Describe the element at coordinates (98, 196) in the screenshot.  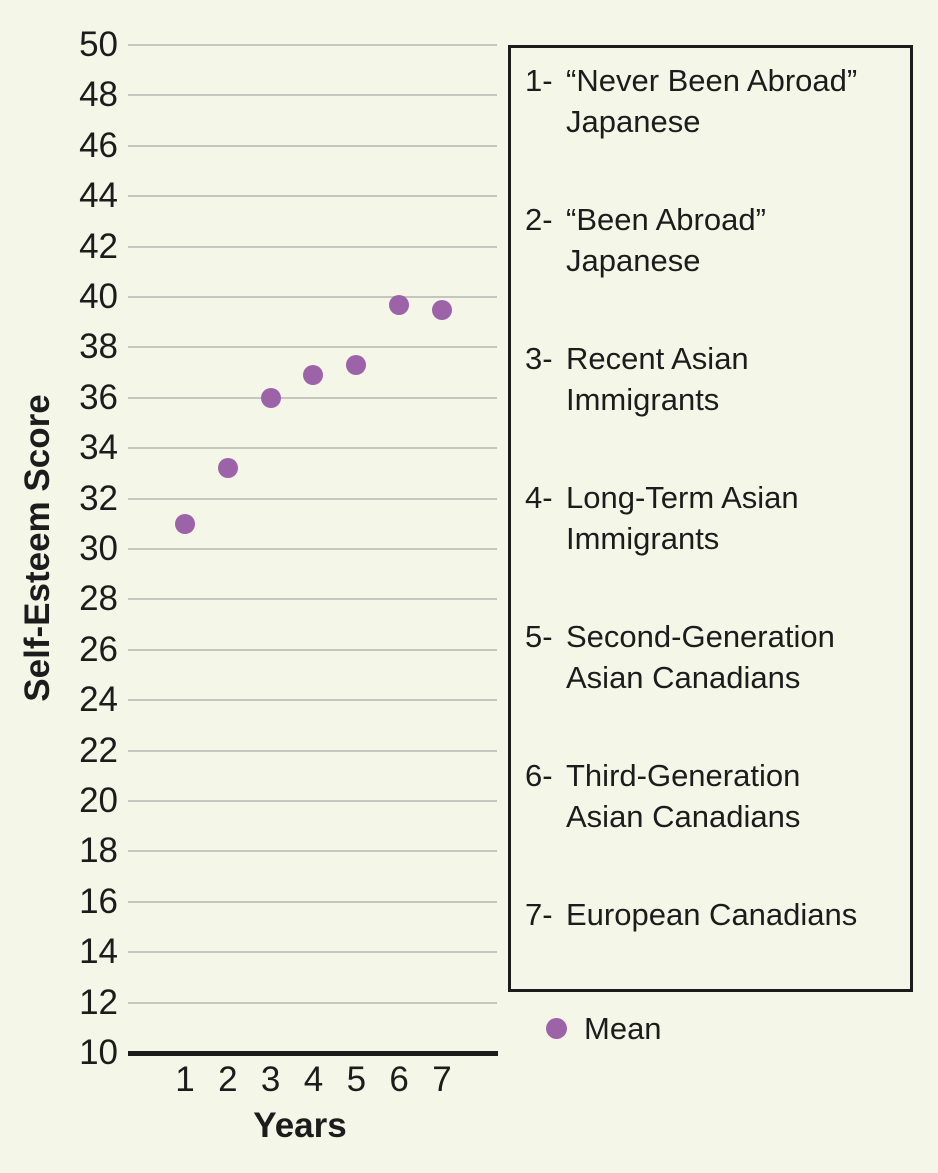
I see `y-tick-label: 44` at that location.